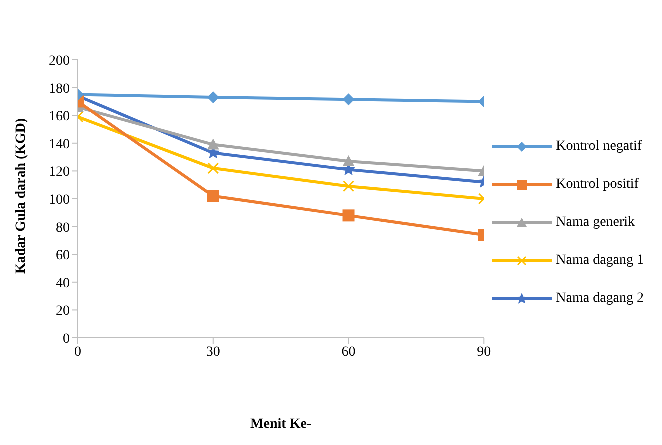 This screenshot has width=662, height=445. Describe the element at coordinates (59, 172) in the screenshot. I see `y-tick-label: 120` at that location.